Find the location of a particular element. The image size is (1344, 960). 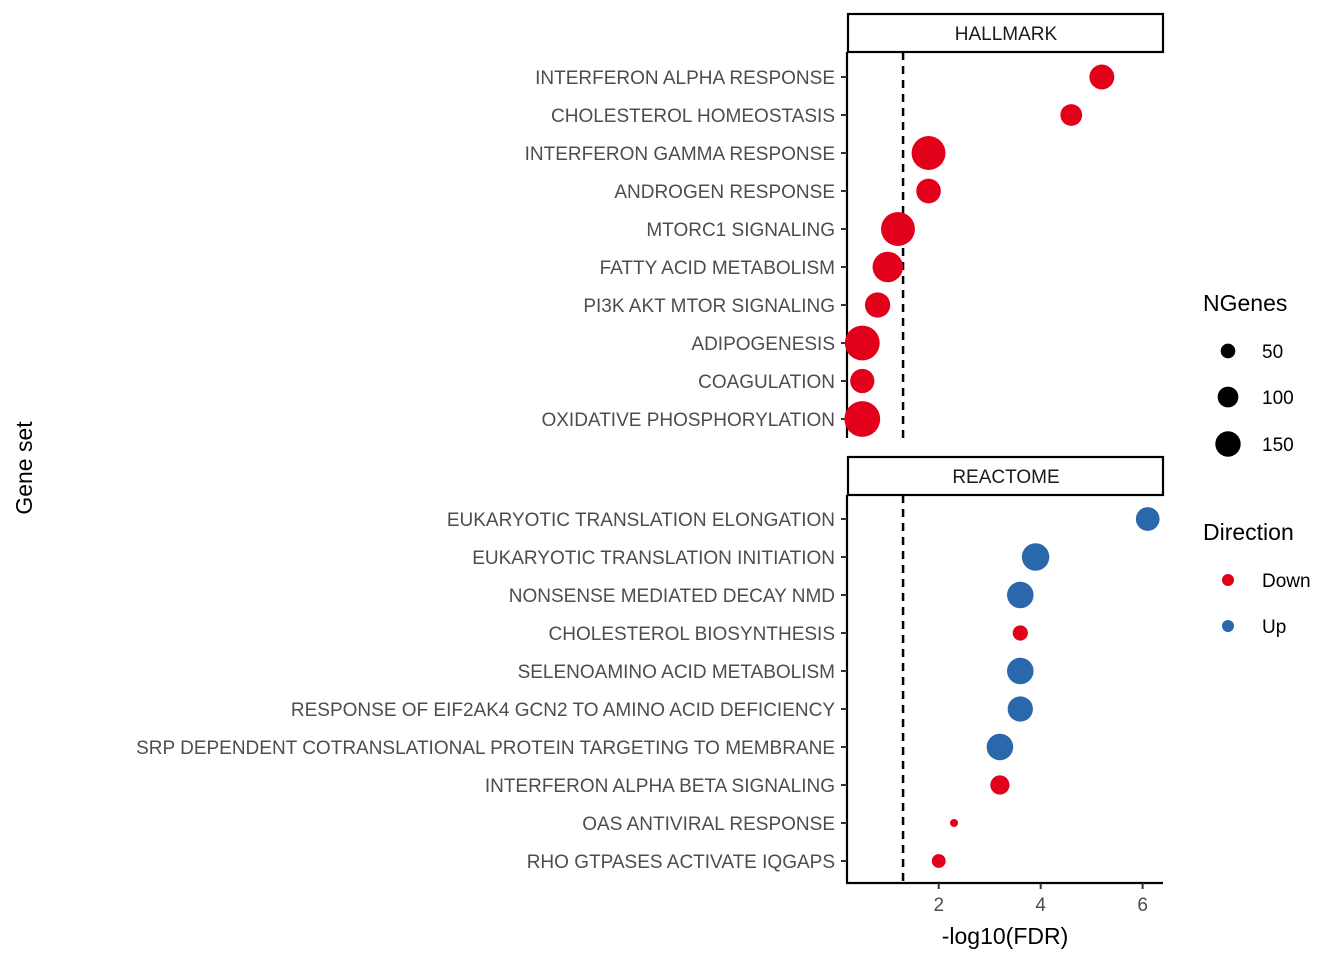

legend: NGenes 50 100 150 Direction Down Up is located at coordinates (1257, 464).